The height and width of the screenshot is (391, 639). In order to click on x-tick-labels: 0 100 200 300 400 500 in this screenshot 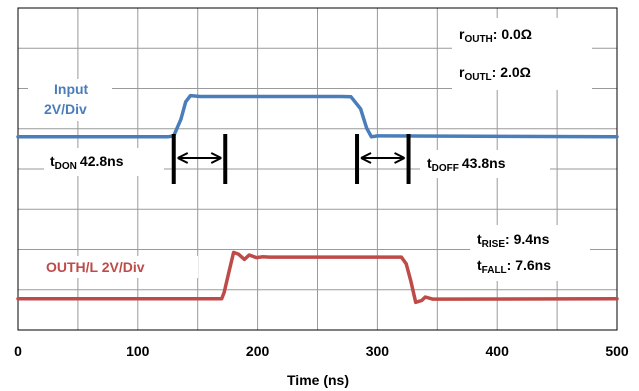, I will do `click(321, 351)`.